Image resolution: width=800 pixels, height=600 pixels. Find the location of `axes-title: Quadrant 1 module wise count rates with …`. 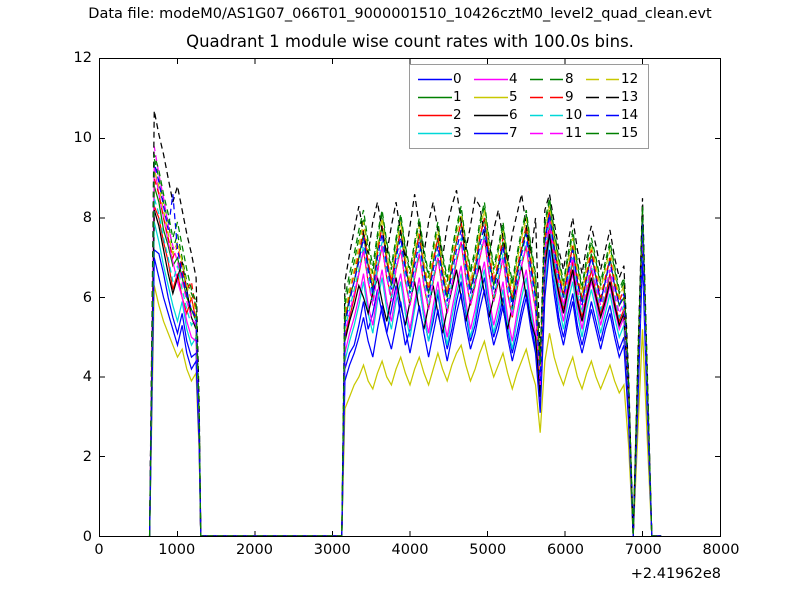

axes-title: Quadrant 1 module wise count rates with … is located at coordinates (410, 41).